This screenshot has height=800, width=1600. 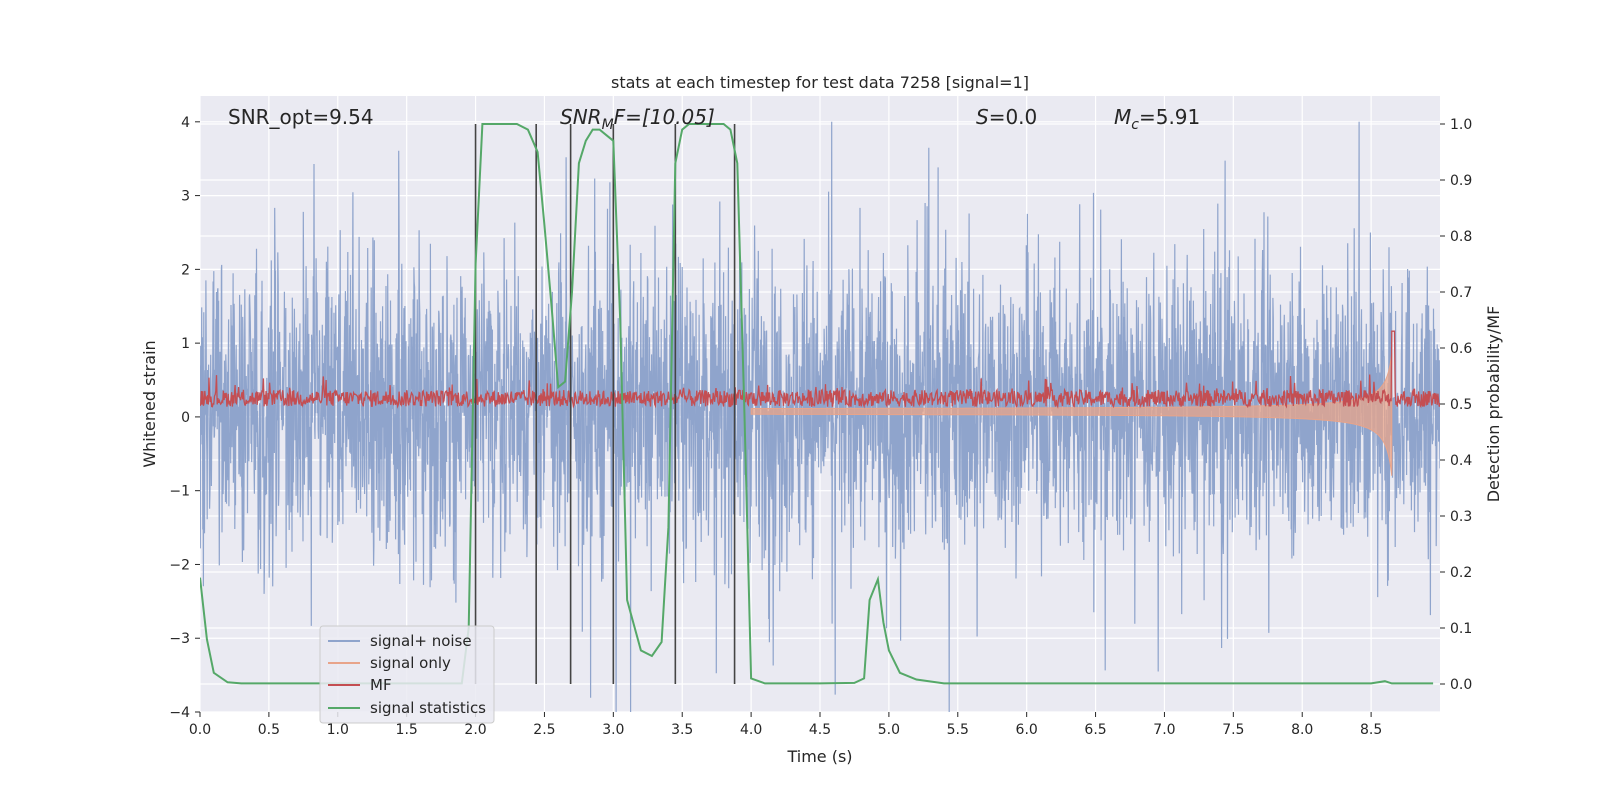 I want to click on annotation-mc-main: M, so click(x=1122, y=117).